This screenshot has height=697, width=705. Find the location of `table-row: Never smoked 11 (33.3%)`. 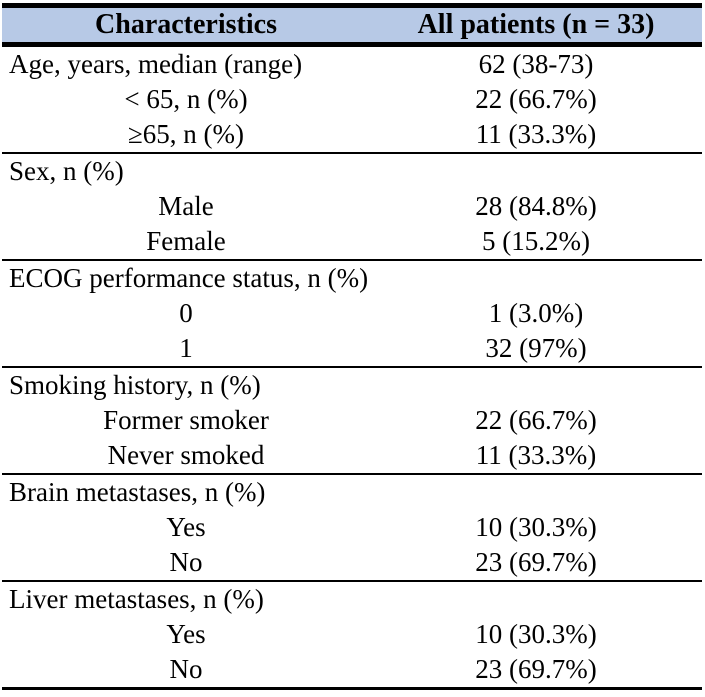

table-row: Never smoked 11 (33.3%) is located at coordinates (352, 455).